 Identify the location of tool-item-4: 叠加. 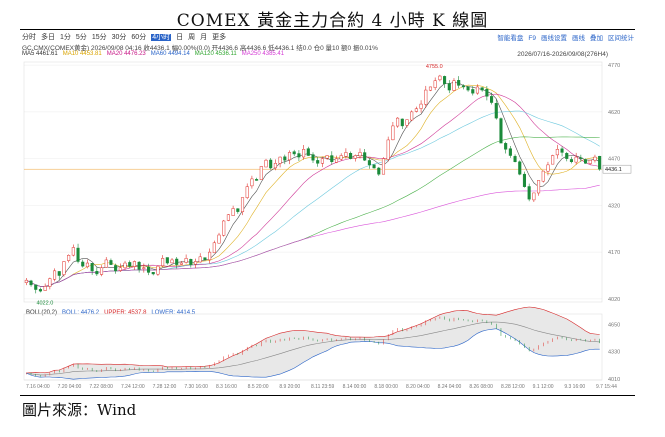
(596, 38).